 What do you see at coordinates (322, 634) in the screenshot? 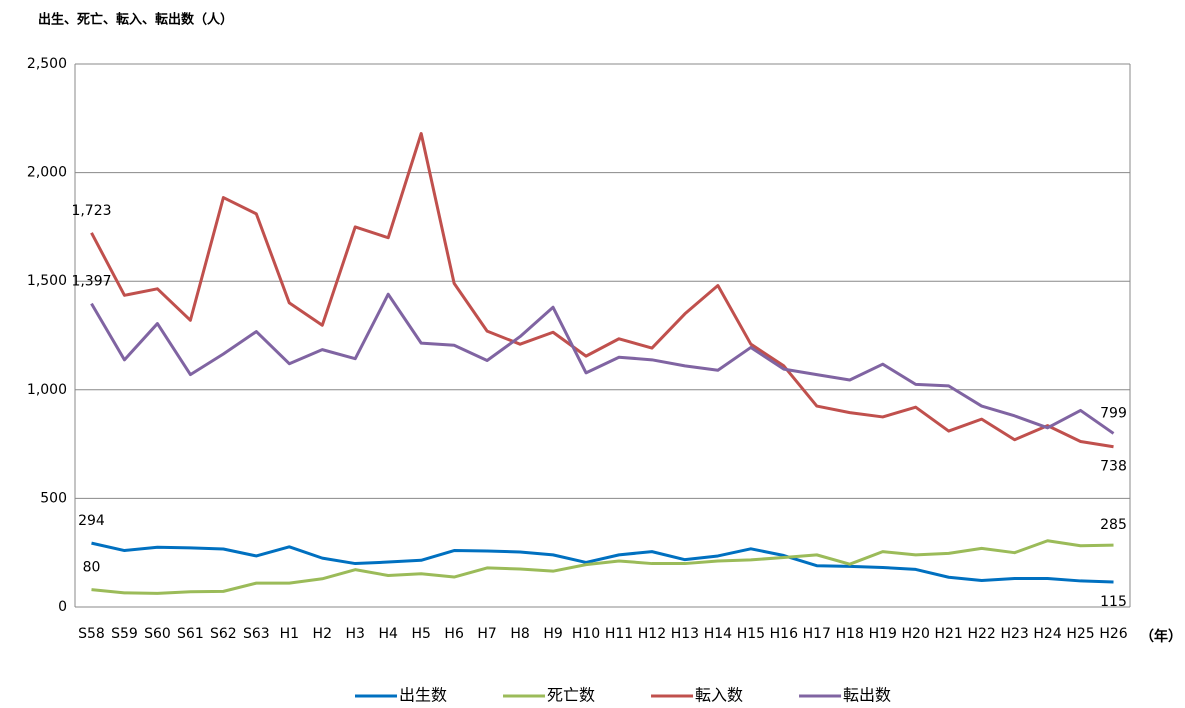
I see `x-tick-label: H2` at bounding box center [322, 634].